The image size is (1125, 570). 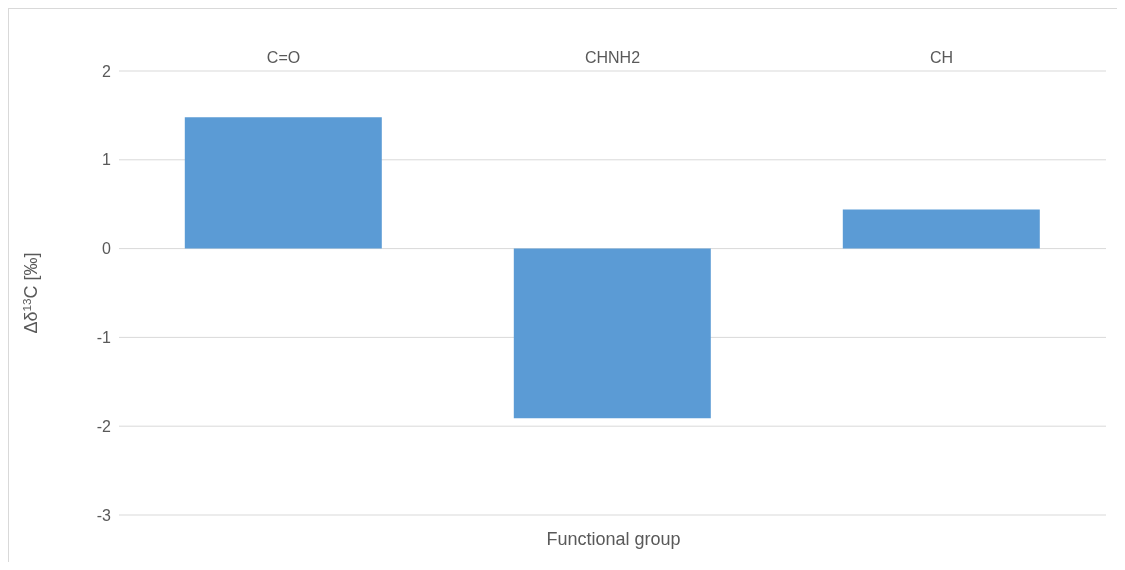 I want to click on x-tick-label: CHNH2, so click(x=612, y=57).